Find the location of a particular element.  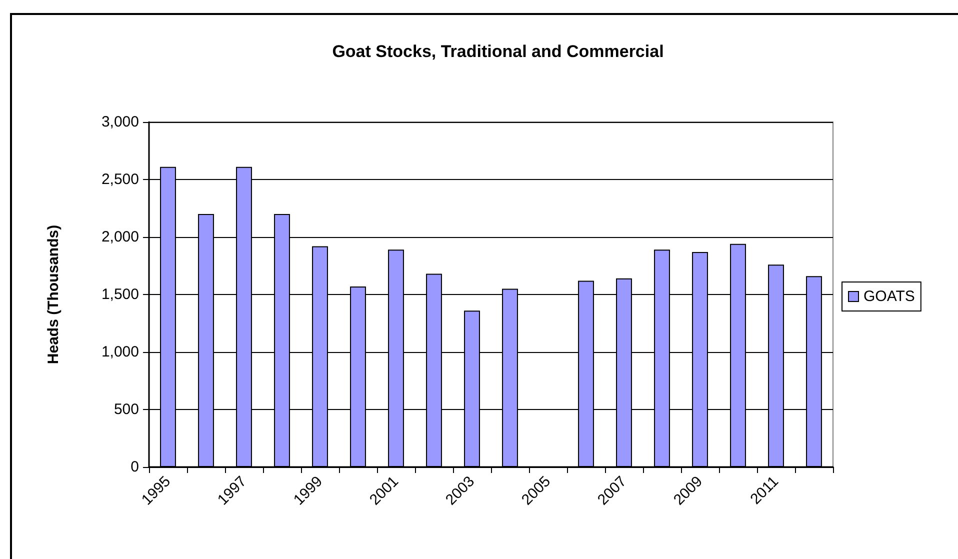

y-tick-label: 2,500 is located at coordinates (120, 179).